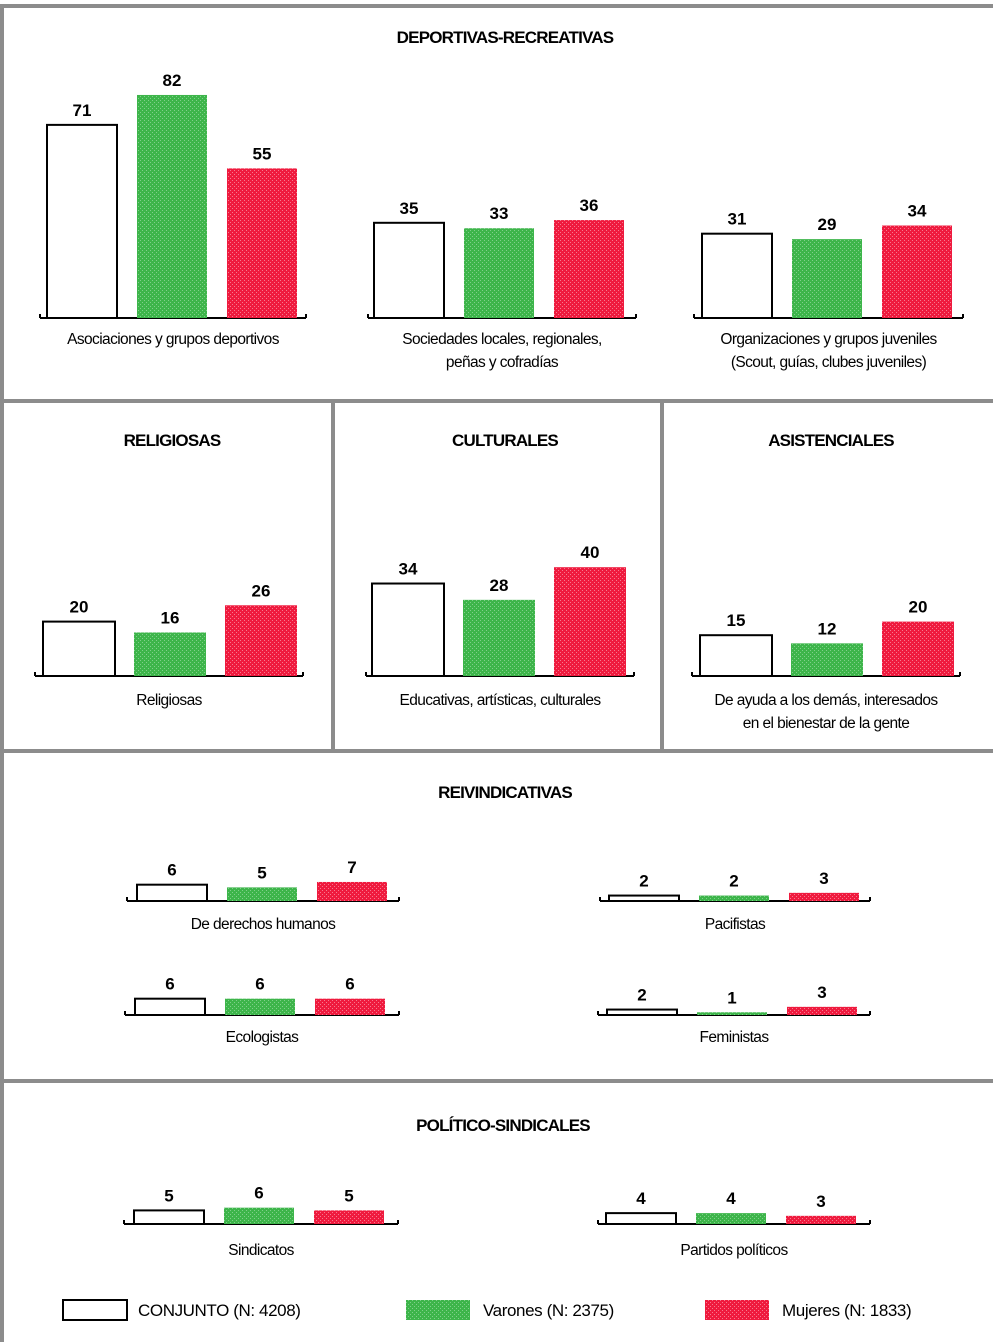 This screenshot has width=993, height=1342. Describe the element at coordinates (262, 153) in the screenshot. I see `bar-value-label: 55` at that location.